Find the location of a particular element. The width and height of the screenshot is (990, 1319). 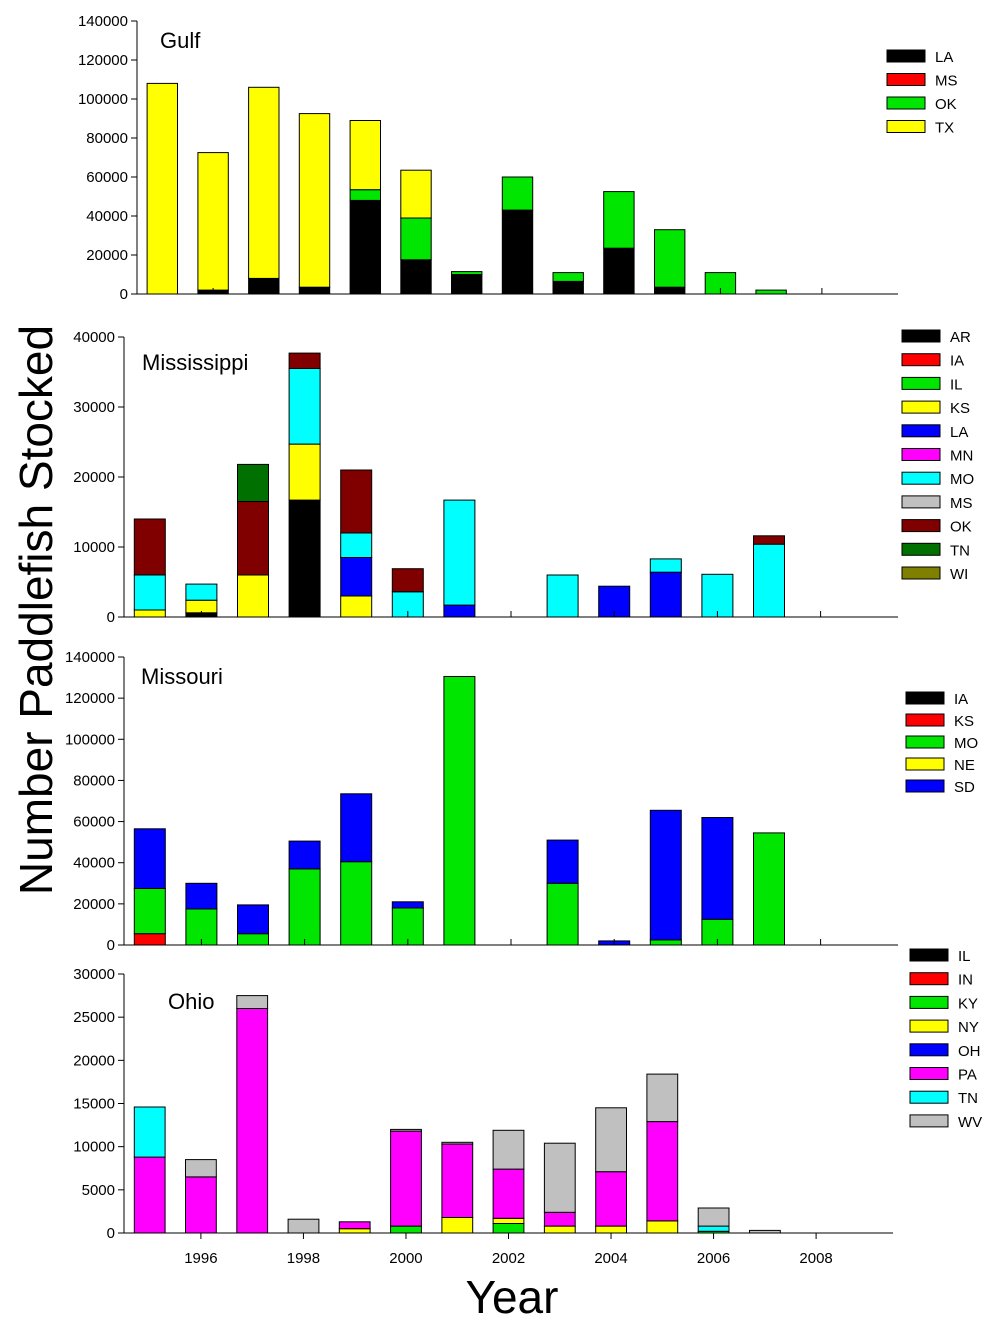

legend-swatch-mo is located at coordinates (921, 478).